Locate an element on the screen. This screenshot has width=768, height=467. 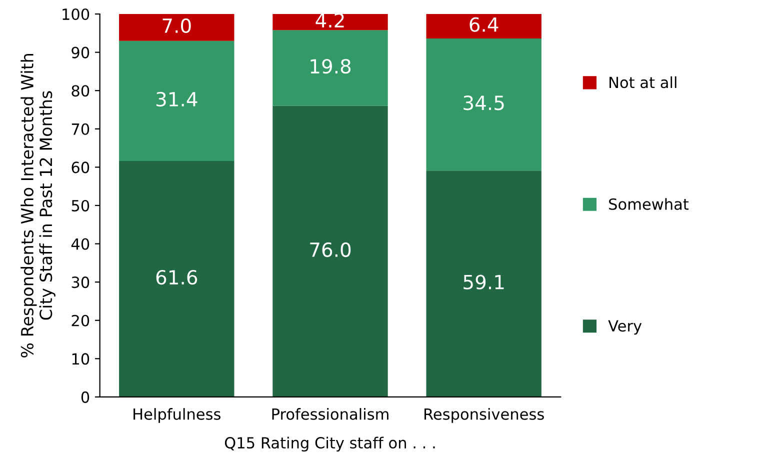
data-label: 19.8 is located at coordinates (330, 66).